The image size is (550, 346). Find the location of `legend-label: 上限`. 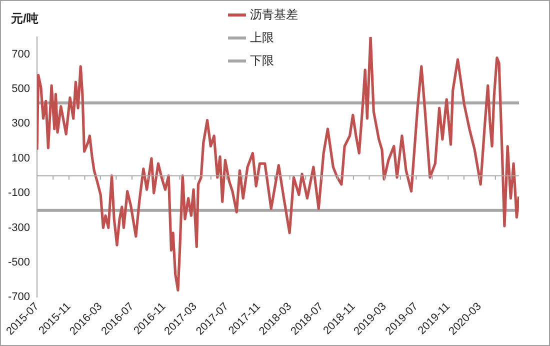

legend-label: 上限 is located at coordinates (262, 37).